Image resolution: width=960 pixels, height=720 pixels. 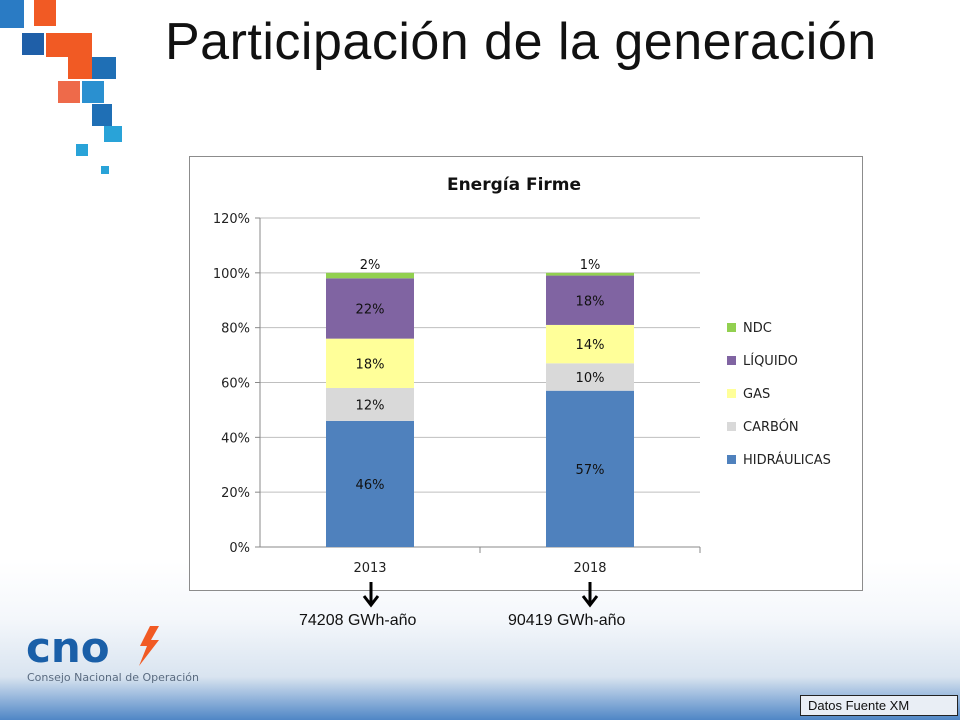 I want to click on x-tick-label: 2018, so click(x=589, y=568).